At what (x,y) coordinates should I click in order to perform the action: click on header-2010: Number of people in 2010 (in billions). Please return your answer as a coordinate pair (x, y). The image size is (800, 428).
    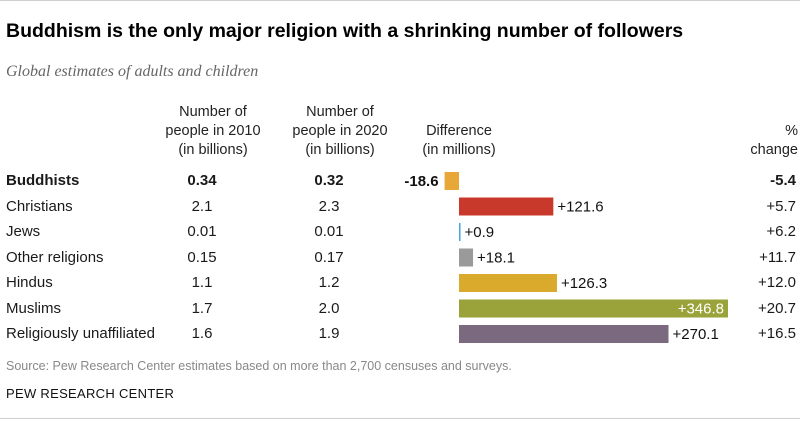
    Looking at the image, I should click on (213, 131).